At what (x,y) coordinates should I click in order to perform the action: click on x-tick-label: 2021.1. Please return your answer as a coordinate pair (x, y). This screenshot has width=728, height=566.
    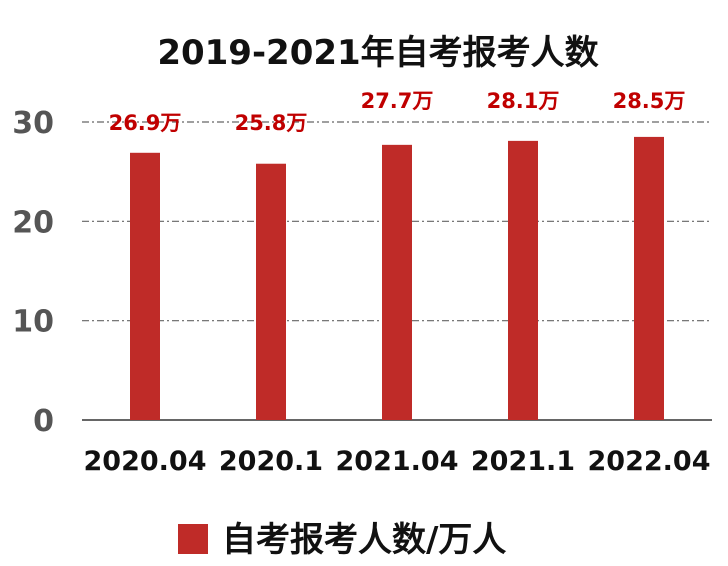
    Looking at the image, I should click on (523, 461).